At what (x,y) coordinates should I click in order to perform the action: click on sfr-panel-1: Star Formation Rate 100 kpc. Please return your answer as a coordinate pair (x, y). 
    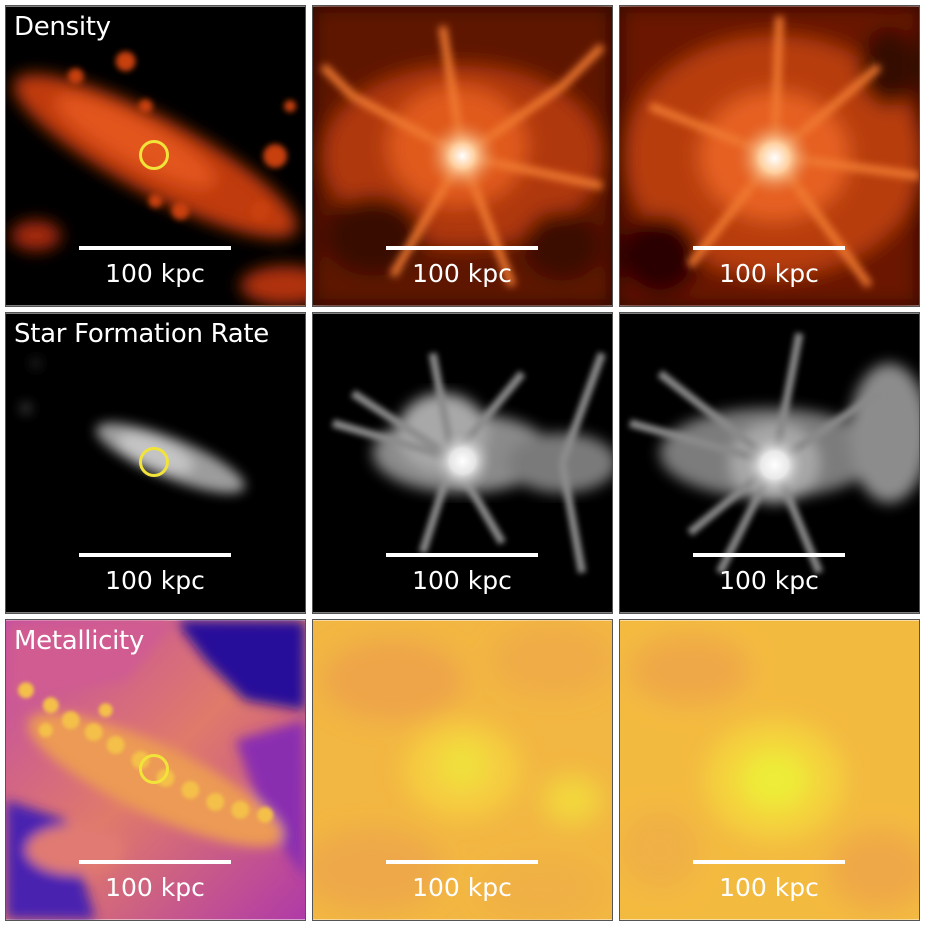
    Looking at the image, I should click on (155, 463).